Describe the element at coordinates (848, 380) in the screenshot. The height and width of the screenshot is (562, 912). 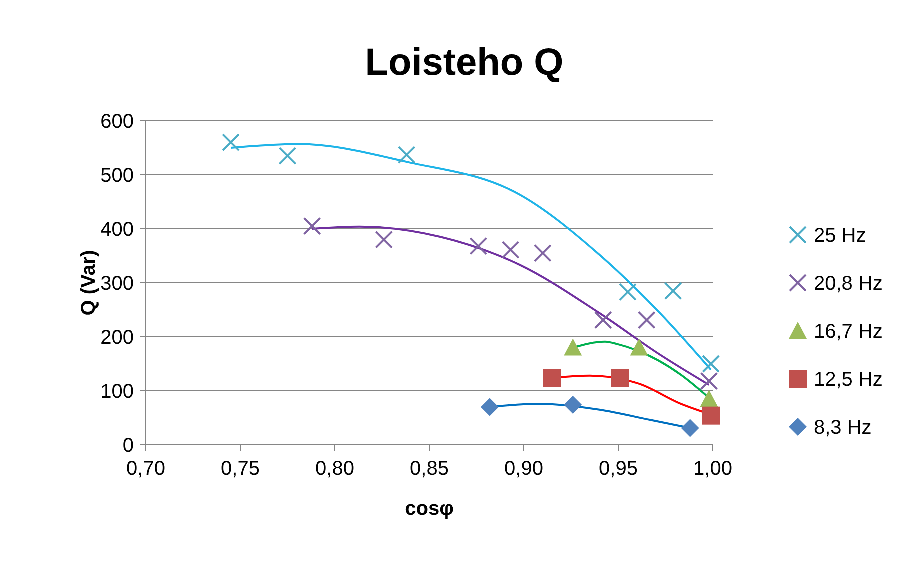
I see `legend-label: 12,5 Hz` at that location.